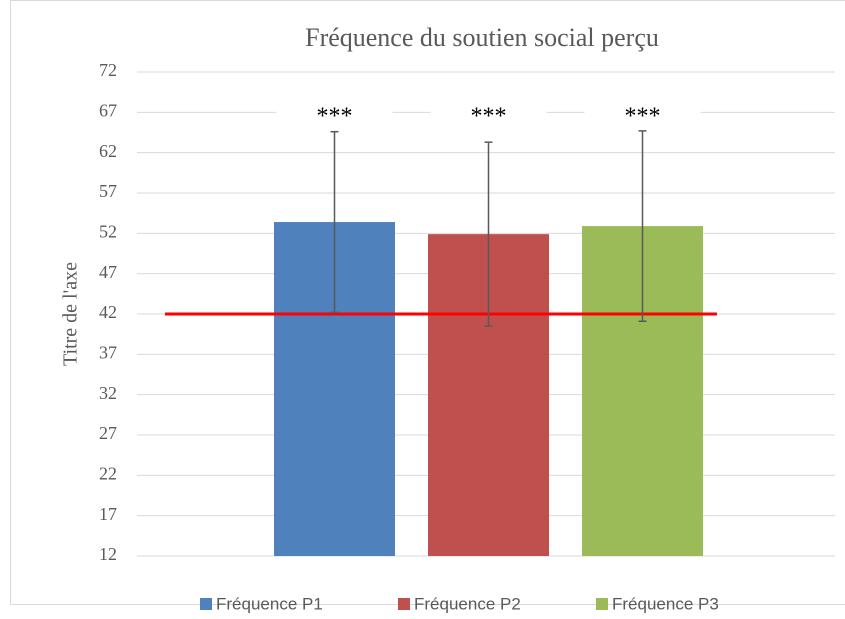 The image size is (845, 619). I want to click on y-tick-label: 17, so click(108, 514).